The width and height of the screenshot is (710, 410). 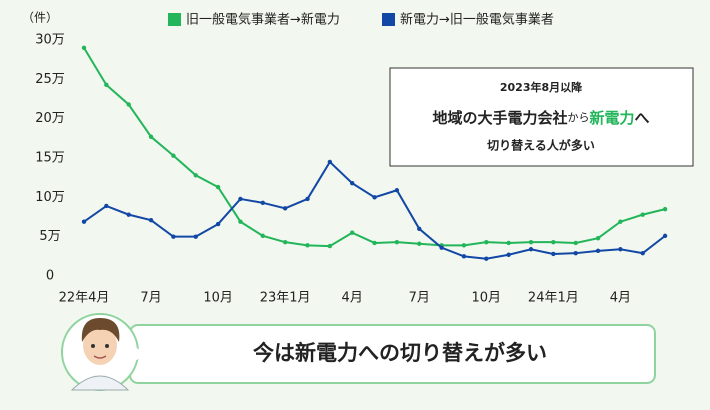 I want to click on y-tick-label: 25万, so click(x=50, y=79).